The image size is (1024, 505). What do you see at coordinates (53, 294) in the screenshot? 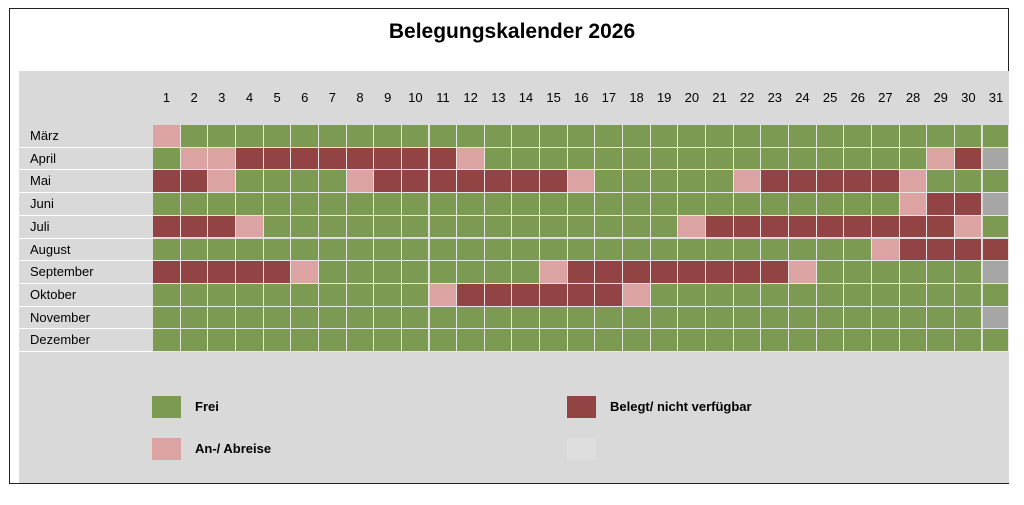
I see `month-label: Oktober` at bounding box center [53, 294].